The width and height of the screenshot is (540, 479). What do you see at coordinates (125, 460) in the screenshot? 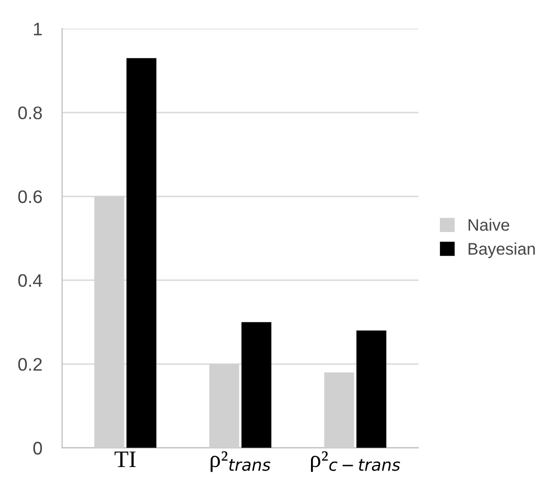
I see `x-tick-label: TI` at bounding box center [125, 460].